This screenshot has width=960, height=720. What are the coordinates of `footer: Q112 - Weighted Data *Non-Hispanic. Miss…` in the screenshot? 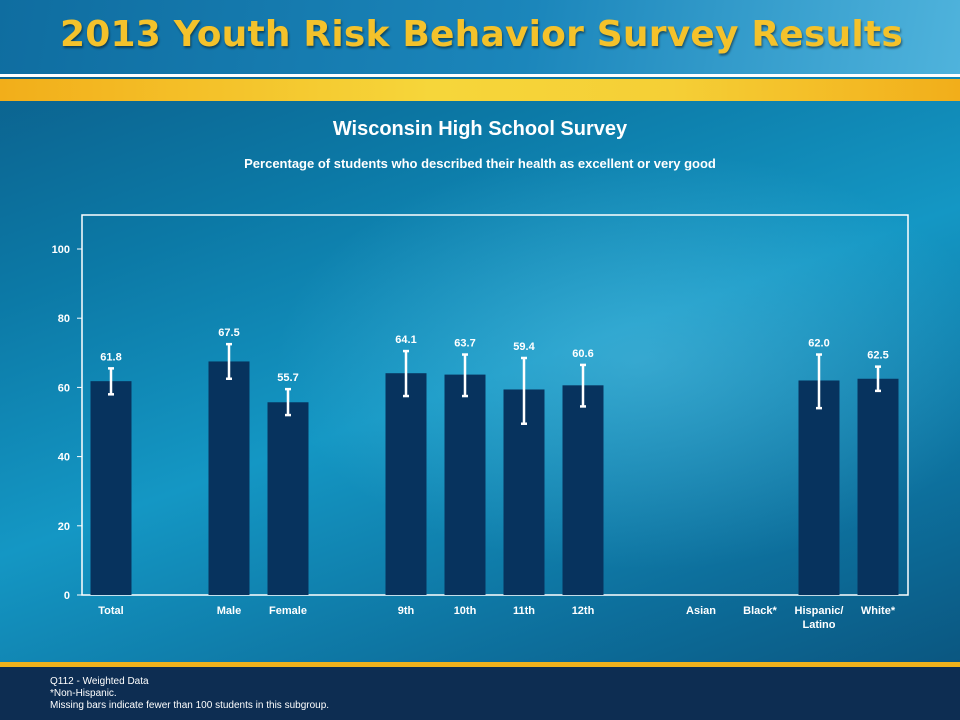 It's located at (480, 691).